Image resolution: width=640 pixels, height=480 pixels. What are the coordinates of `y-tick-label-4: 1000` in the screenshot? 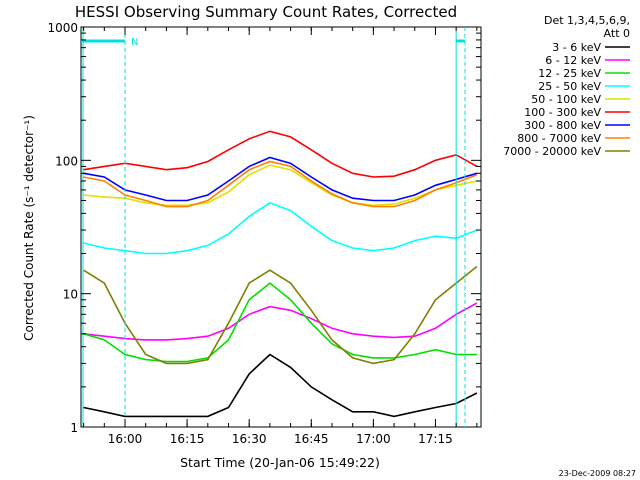 It's located at (62, 28).